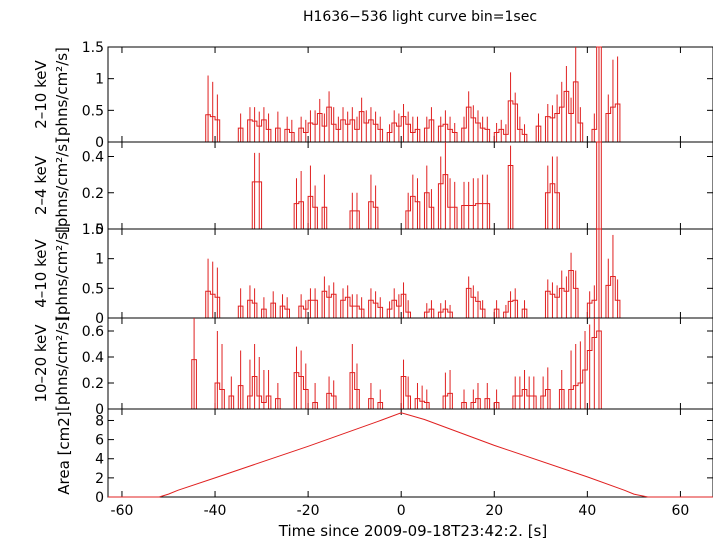  What do you see at coordinates (494, 511) in the screenshot?
I see `x-tick-label: 20` at bounding box center [494, 511].